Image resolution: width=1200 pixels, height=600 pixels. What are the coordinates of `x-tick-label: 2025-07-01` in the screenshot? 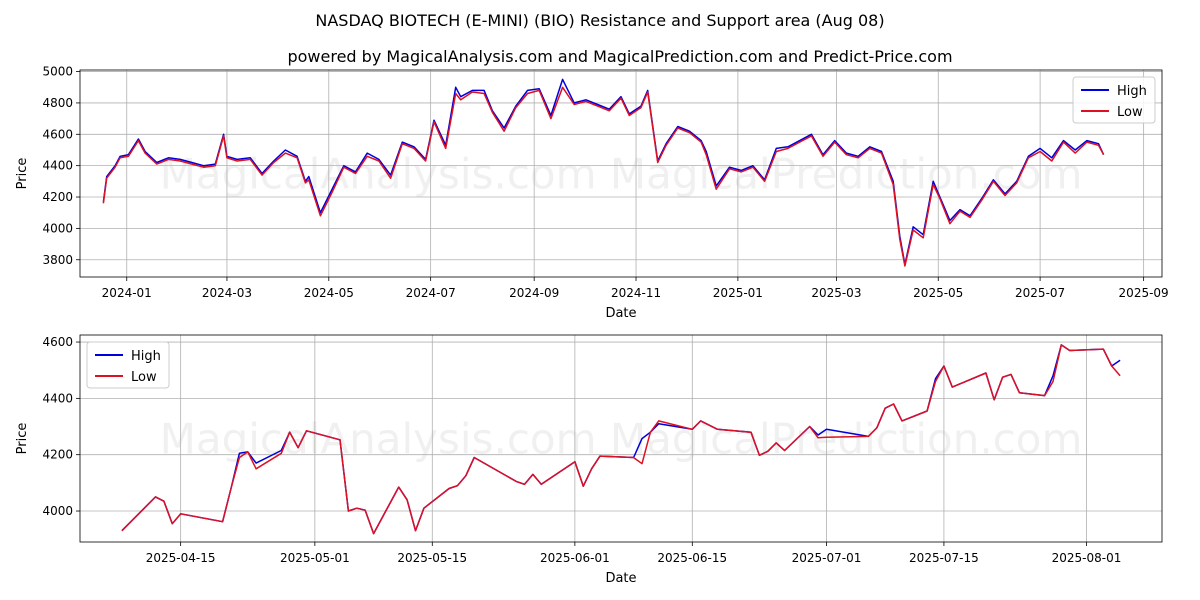 It's located at (827, 558).